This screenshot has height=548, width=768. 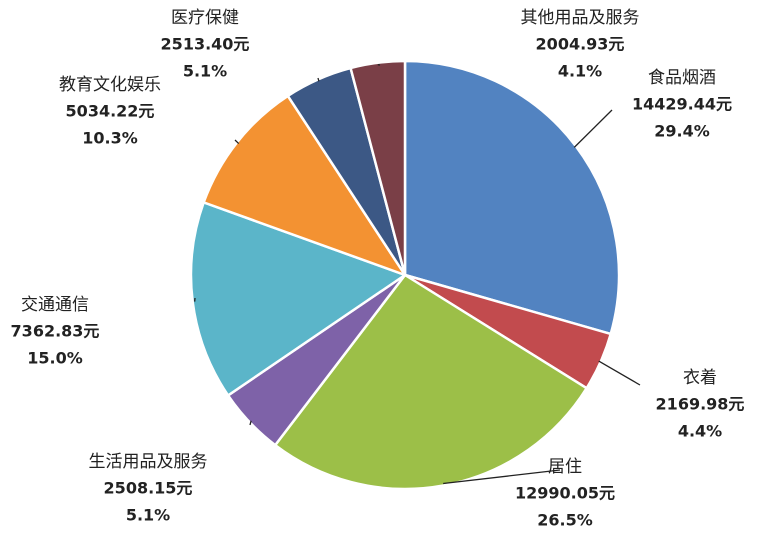 What do you see at coordinates (205, 44) in the screenshot?
I see `value-label: 2513.40元` at bounding box center [205, 44].